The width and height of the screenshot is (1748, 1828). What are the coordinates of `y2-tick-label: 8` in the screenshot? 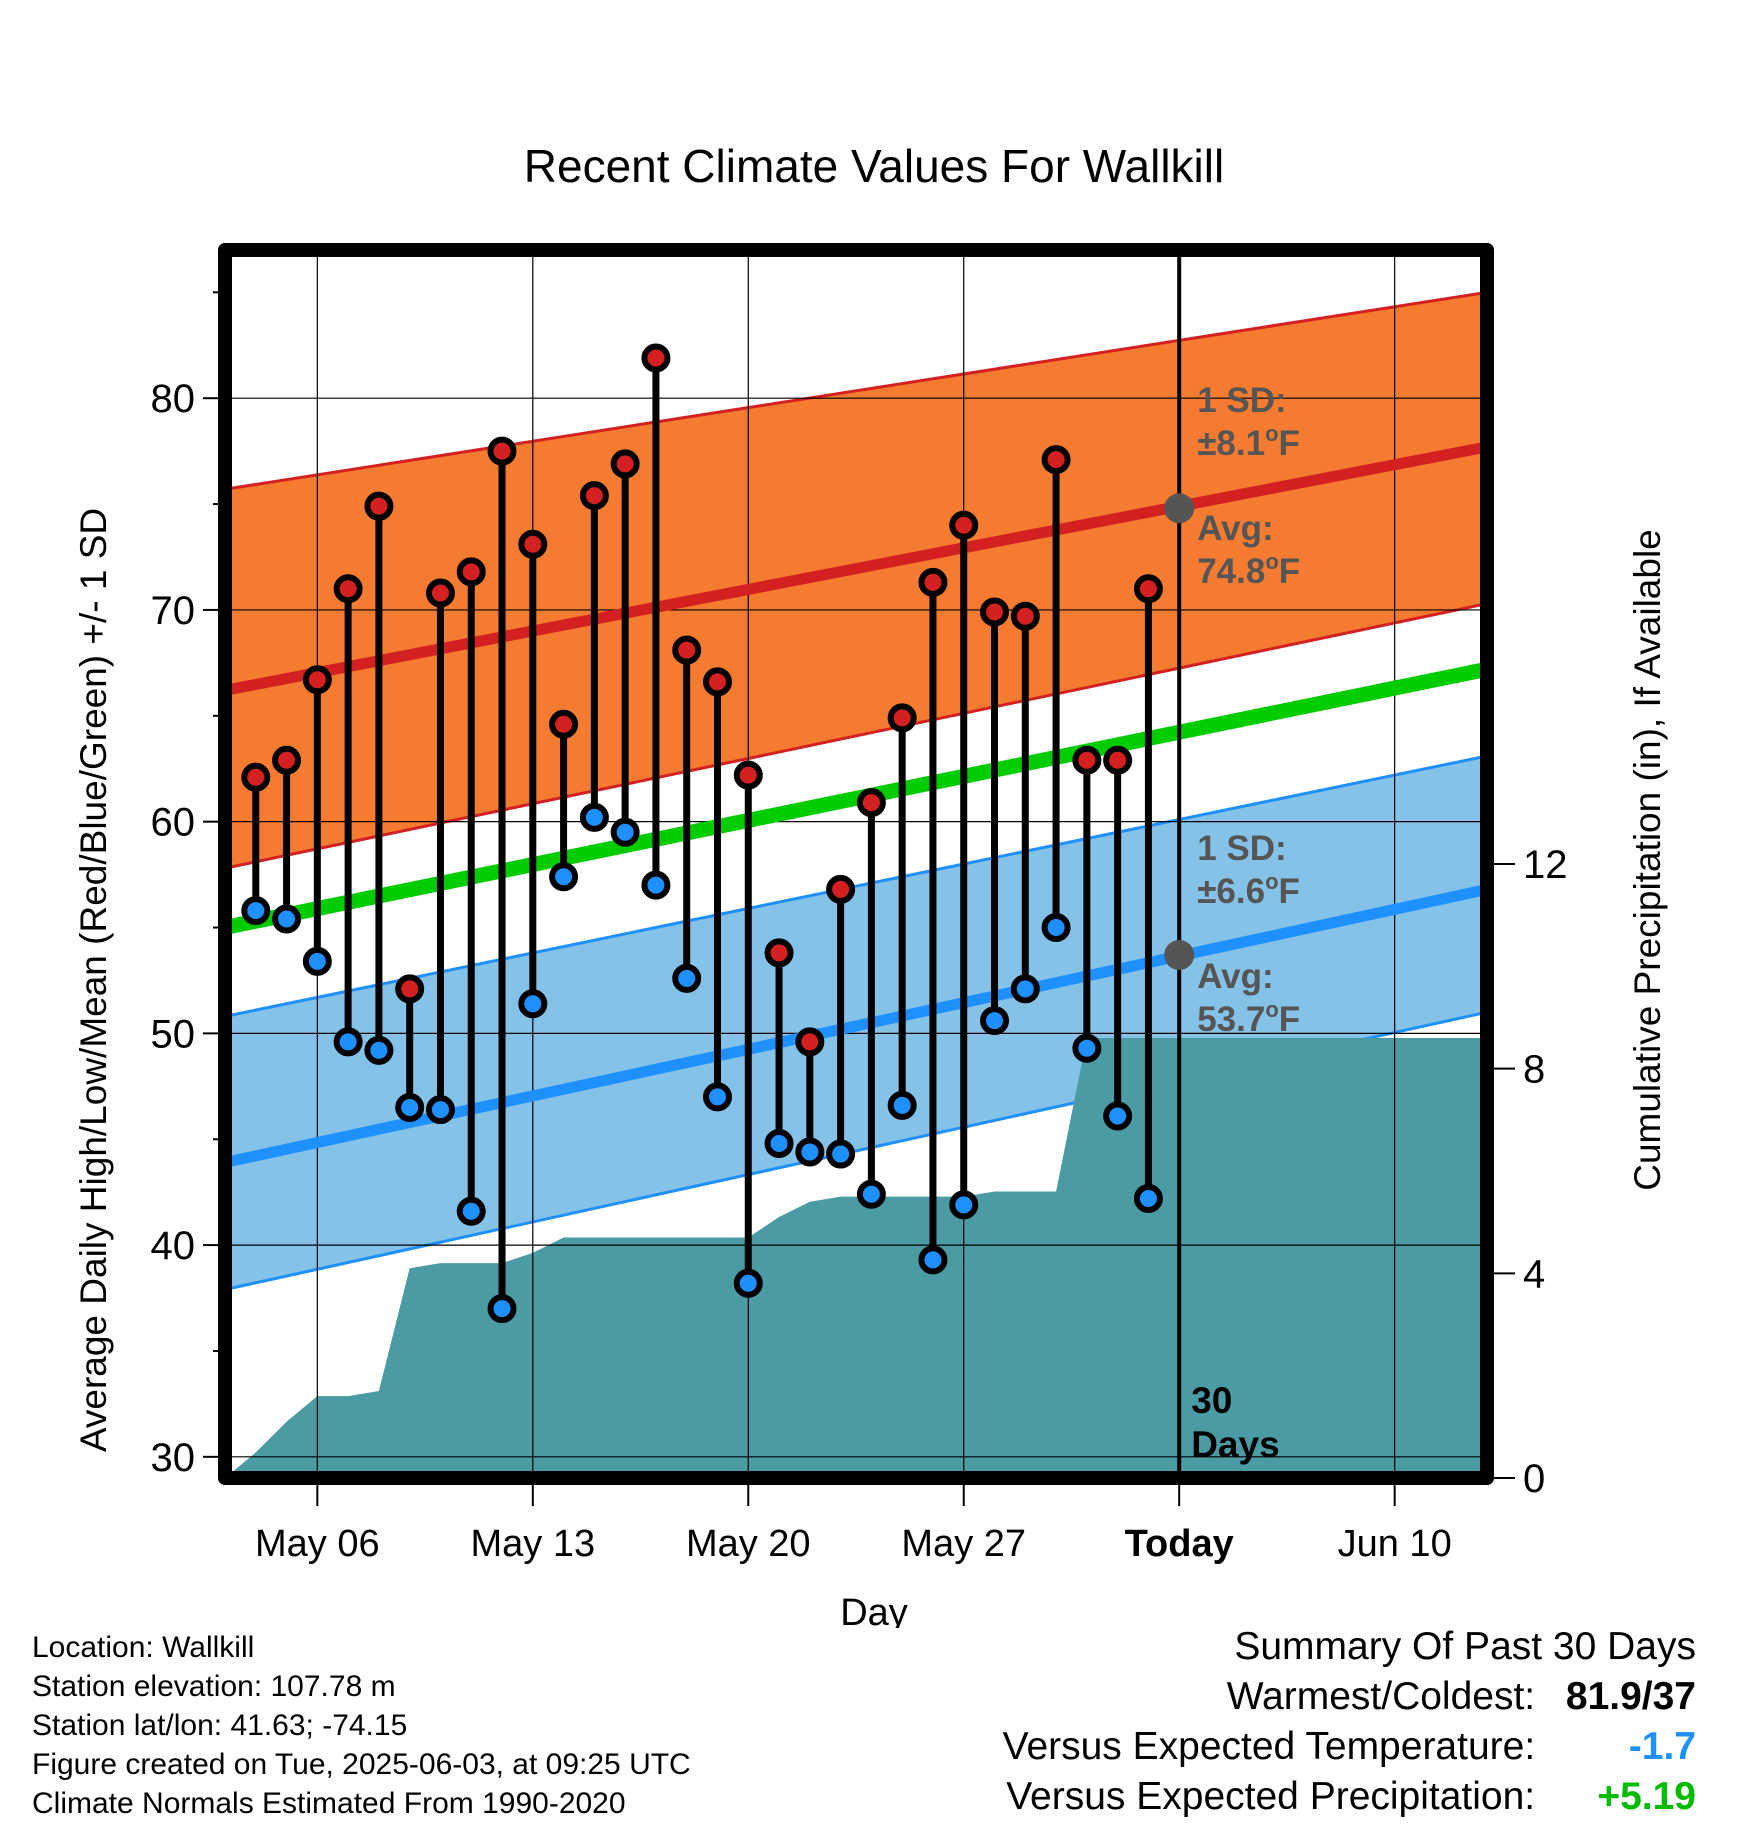 It's located at (1534, 1070).